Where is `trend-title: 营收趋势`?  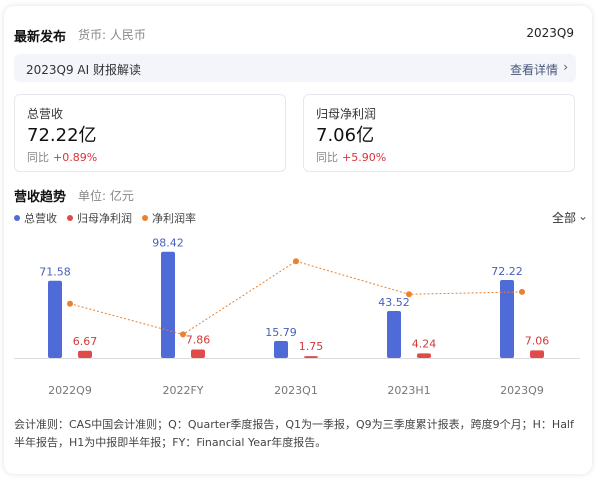 trend-title: 营收趋势 is located at coordinates (40, 197).